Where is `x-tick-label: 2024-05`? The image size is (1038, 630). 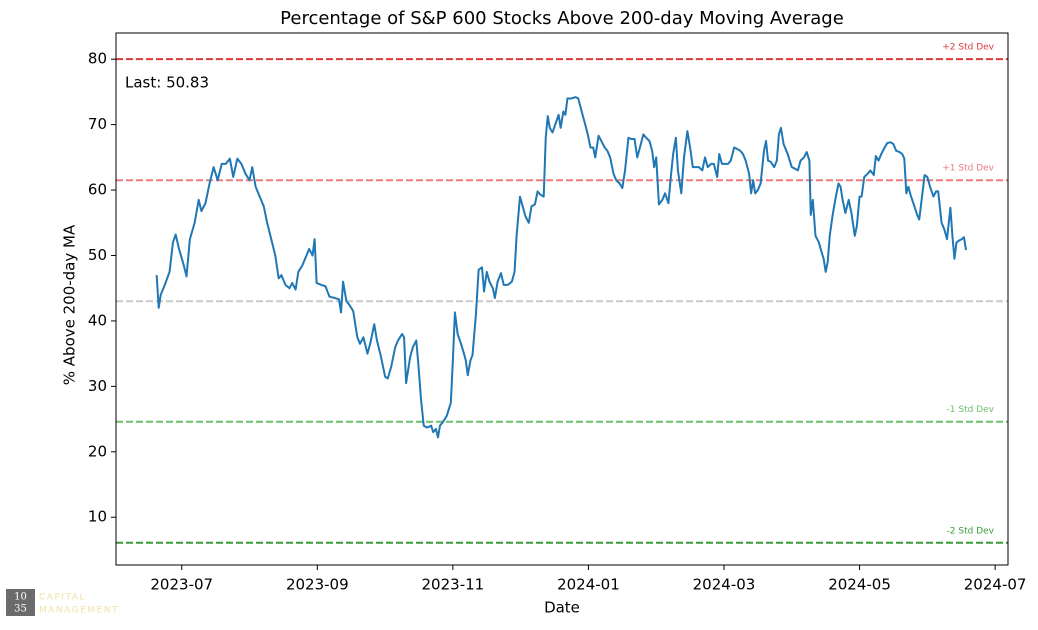 x-tick-label: 2024-05 is located at coordinates (859, 585).